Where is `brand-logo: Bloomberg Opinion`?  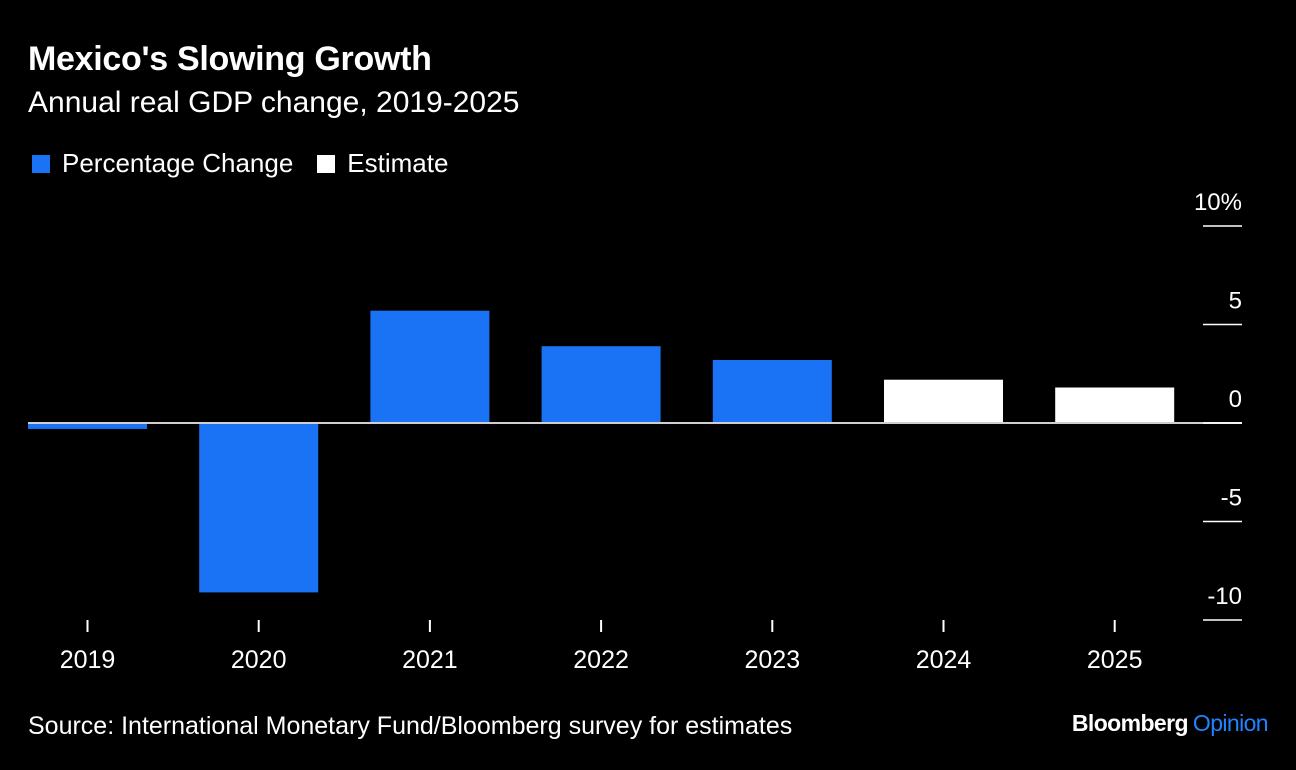
brand-logo: Bloomberg Opinion is located at coordinates (1170, 723).